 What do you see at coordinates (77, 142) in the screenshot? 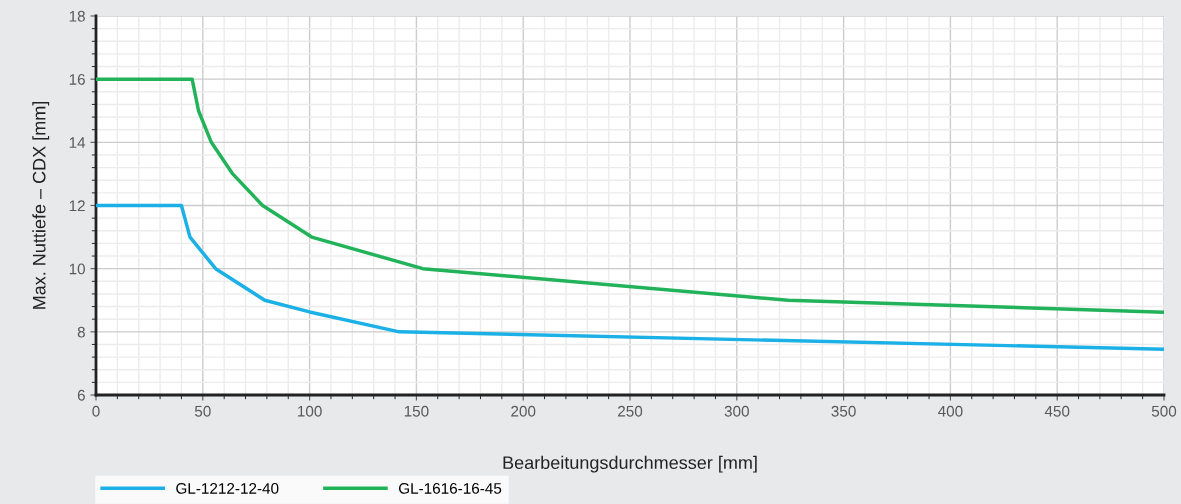
I see `y-tick-label: 14` at bounding box center [77, 142].